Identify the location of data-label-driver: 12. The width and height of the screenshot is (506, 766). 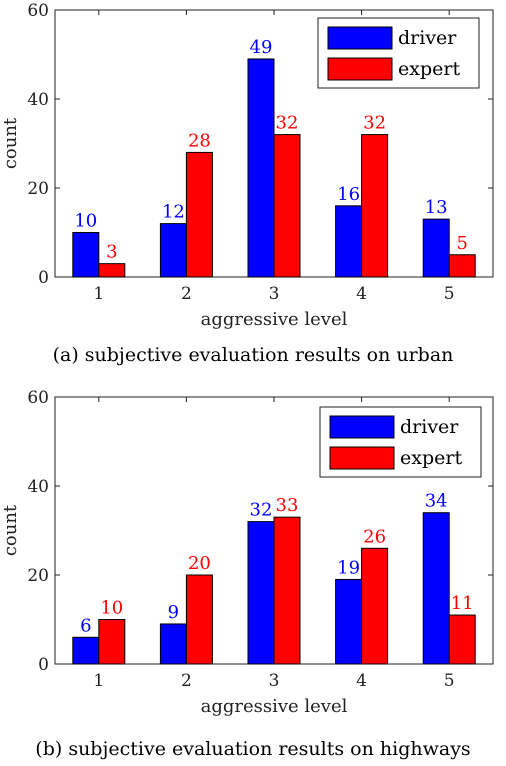
(173, 212).